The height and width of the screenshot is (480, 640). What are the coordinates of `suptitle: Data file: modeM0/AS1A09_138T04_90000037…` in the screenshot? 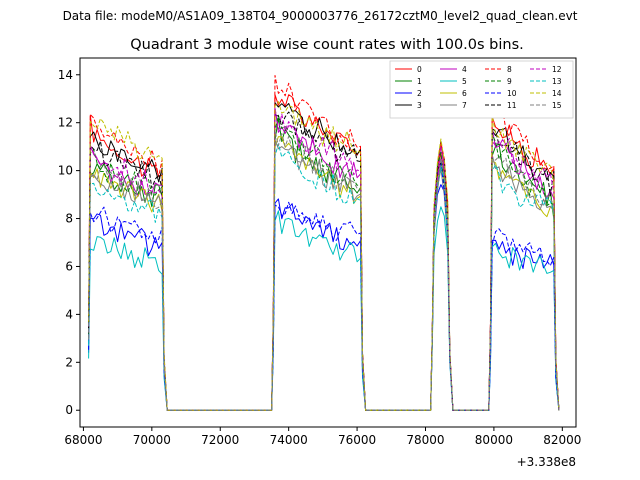 It's located at (320, 16).